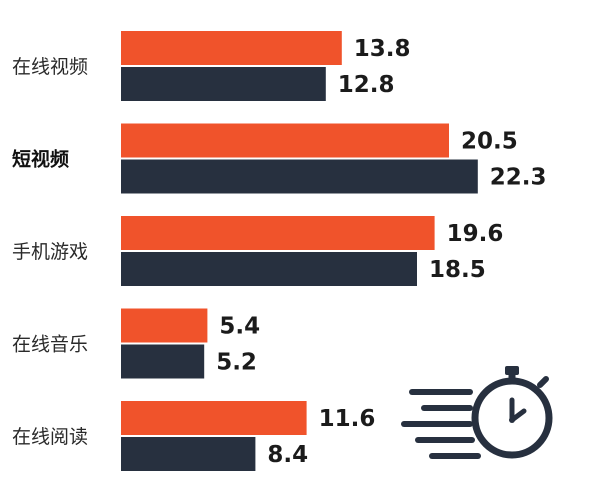  I want to click on value-label: 12.8, so click(366, 85).